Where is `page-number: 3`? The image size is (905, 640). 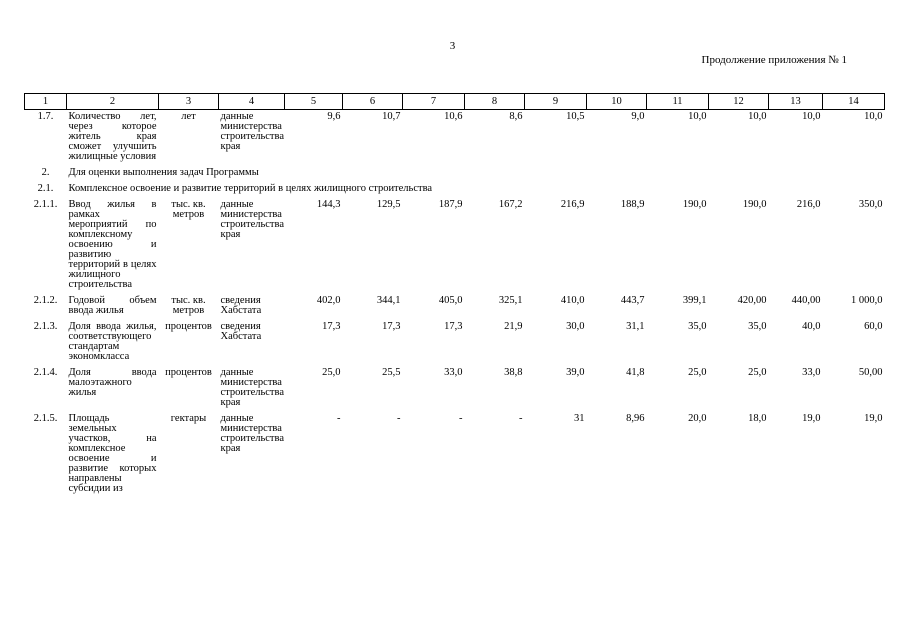
page-number: 3 is located at coordinates (452, 46).